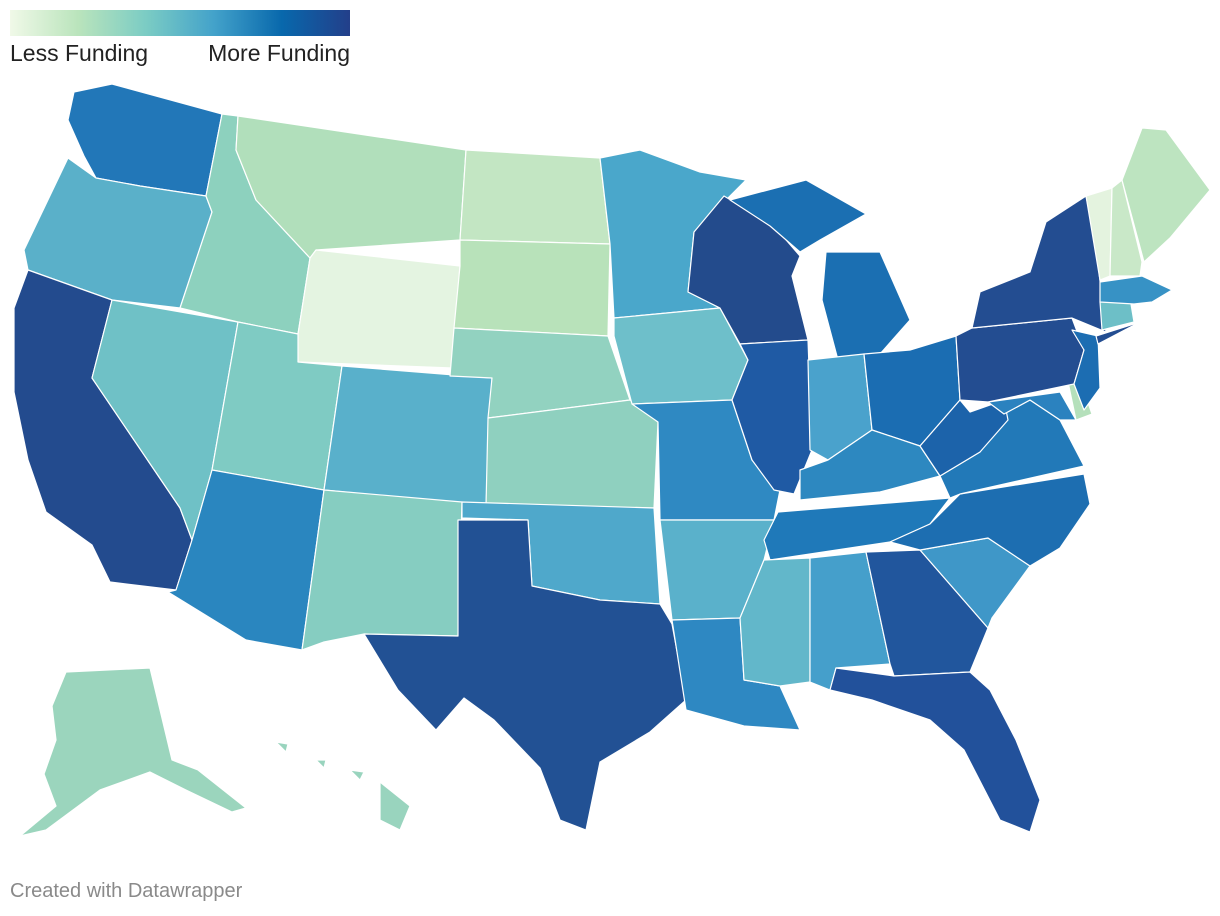  I want to click on state-nh, so click(1126, 228).